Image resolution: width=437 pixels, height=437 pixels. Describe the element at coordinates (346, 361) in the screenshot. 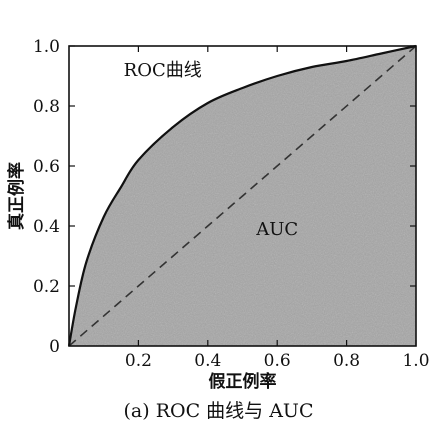

I see `x-tick-label: 0.8` at that location.